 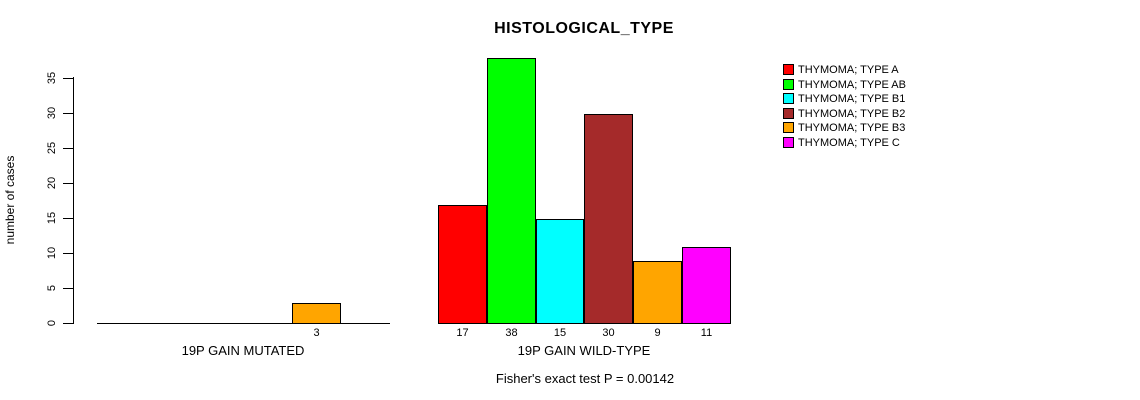 I want to click on legend-label: THYMOMA; TYPE A, so click(x=848, y=69).